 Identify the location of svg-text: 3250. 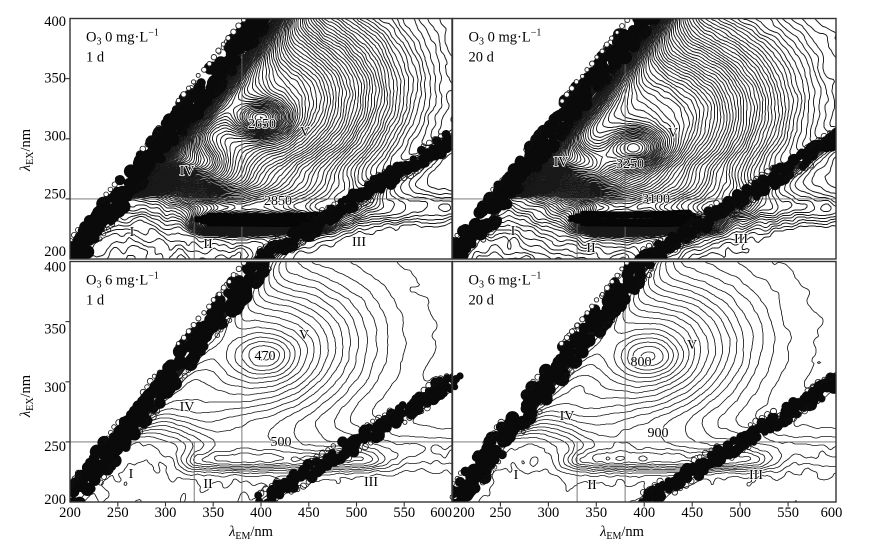
(630, 164).